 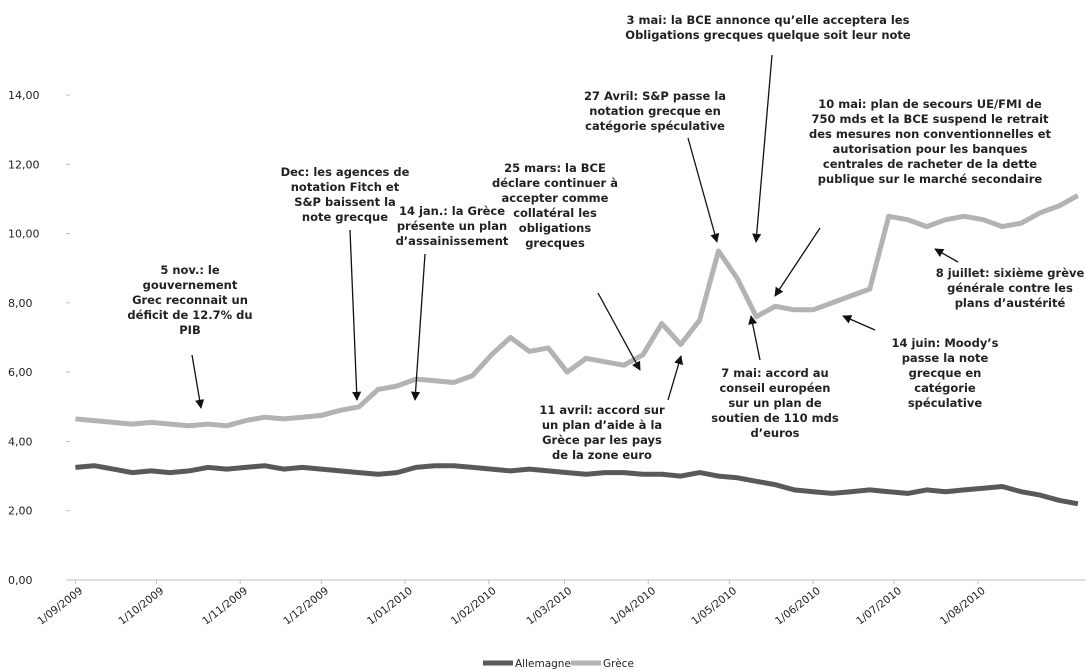 What do you see at coordinates (20, 303) in the screenshot?
I see `y-tick-label: 8,00` at bounding box center [20, 303].